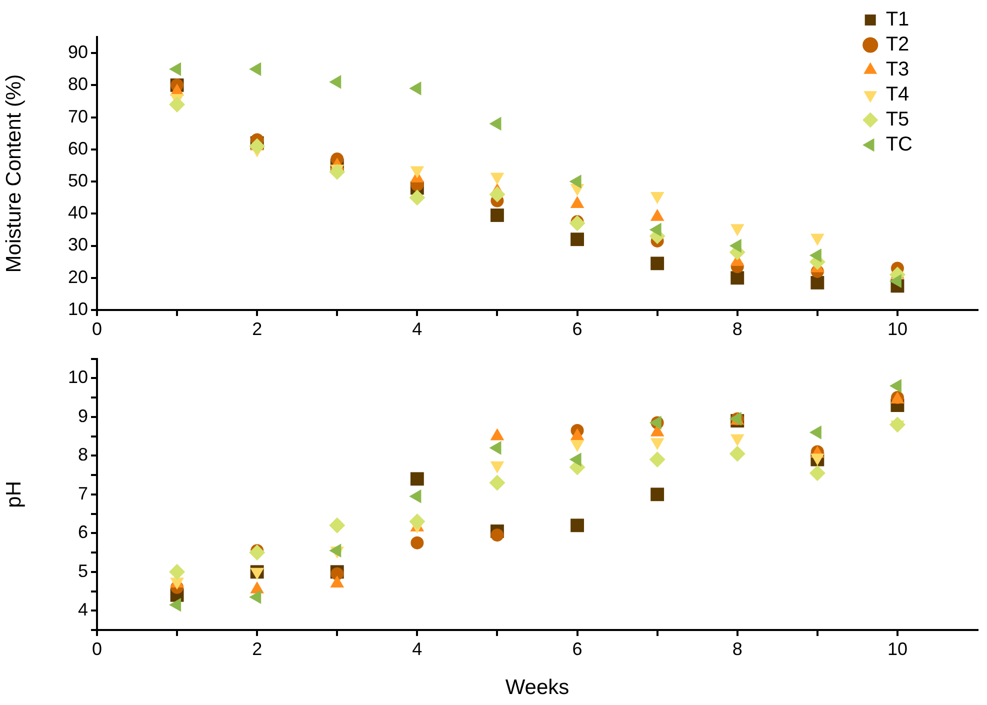 This screenshot has height=705, width=987. Describe the element at coordinates (537, 688) in the screenshot. I see `x-axis-title: Weeks` at that location.